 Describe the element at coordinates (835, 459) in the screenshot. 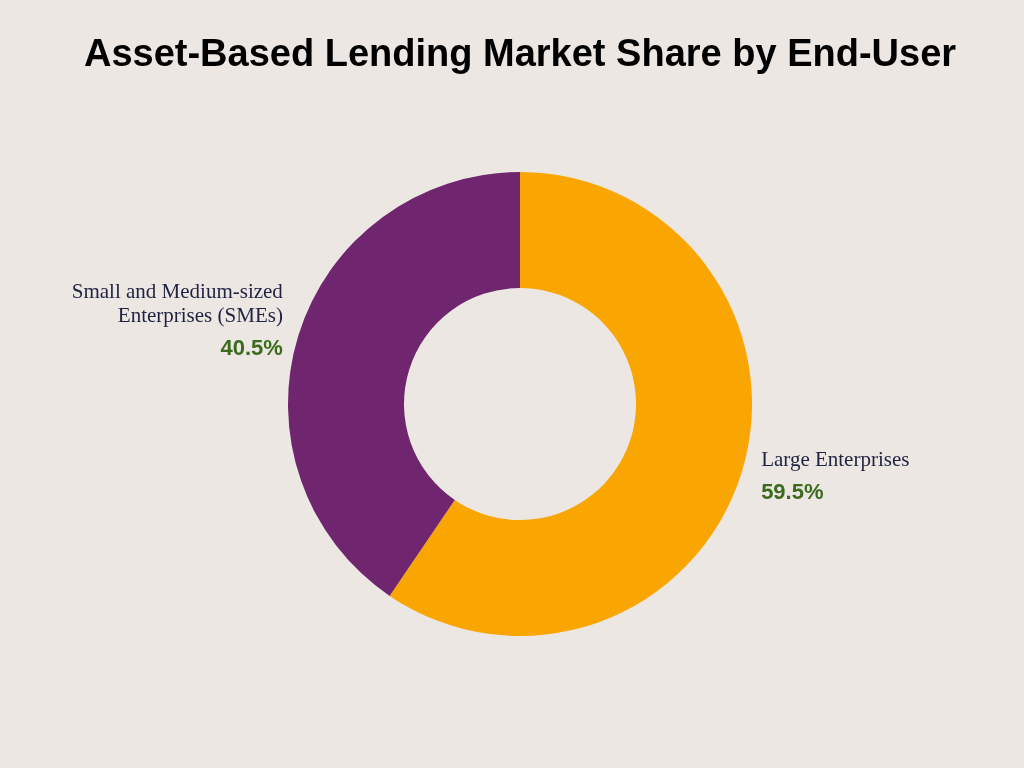

I see `slice-label: Large Enterprises` at that location.